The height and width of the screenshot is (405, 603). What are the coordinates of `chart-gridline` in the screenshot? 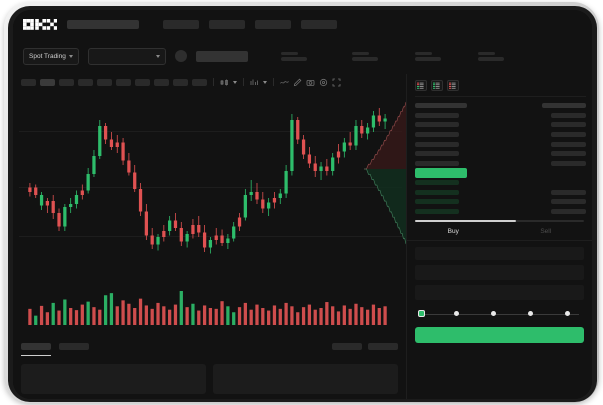 It's located at (210, 187).